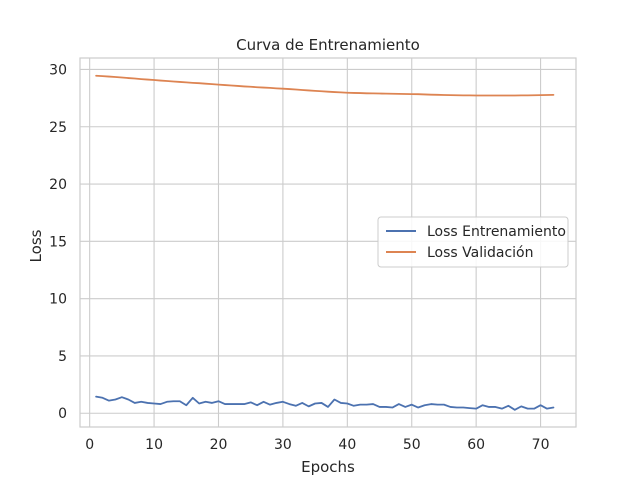 This screenshot has width=640, height=480. I want to click on y-tick-label: 10, so click(58, 300).